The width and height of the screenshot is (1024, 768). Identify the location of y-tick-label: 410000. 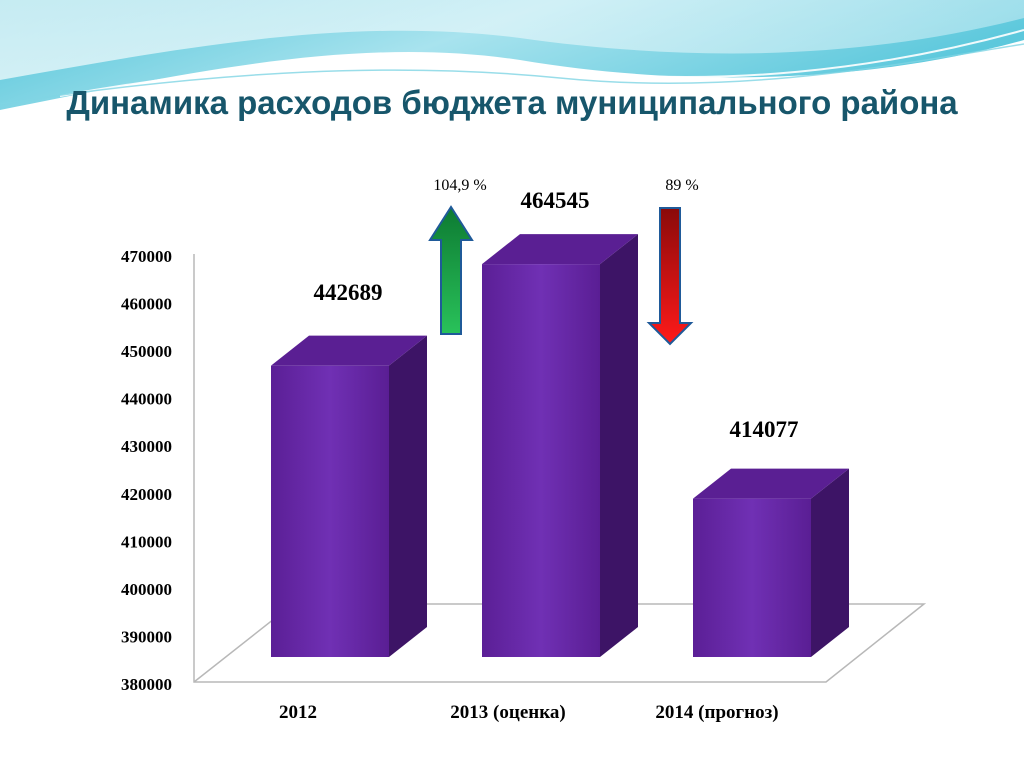
(146, 541).